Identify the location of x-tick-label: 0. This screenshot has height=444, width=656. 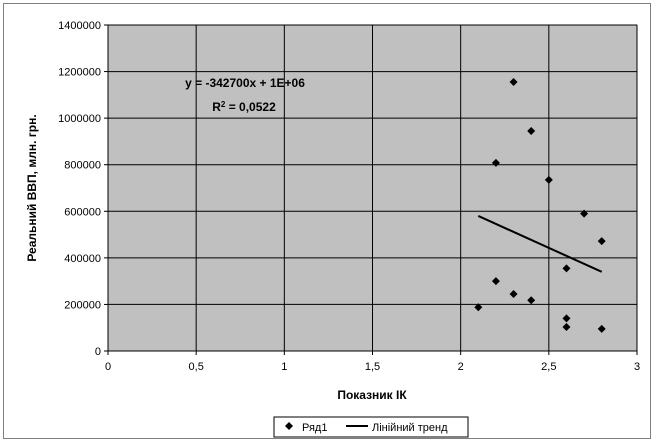
(108, 367).